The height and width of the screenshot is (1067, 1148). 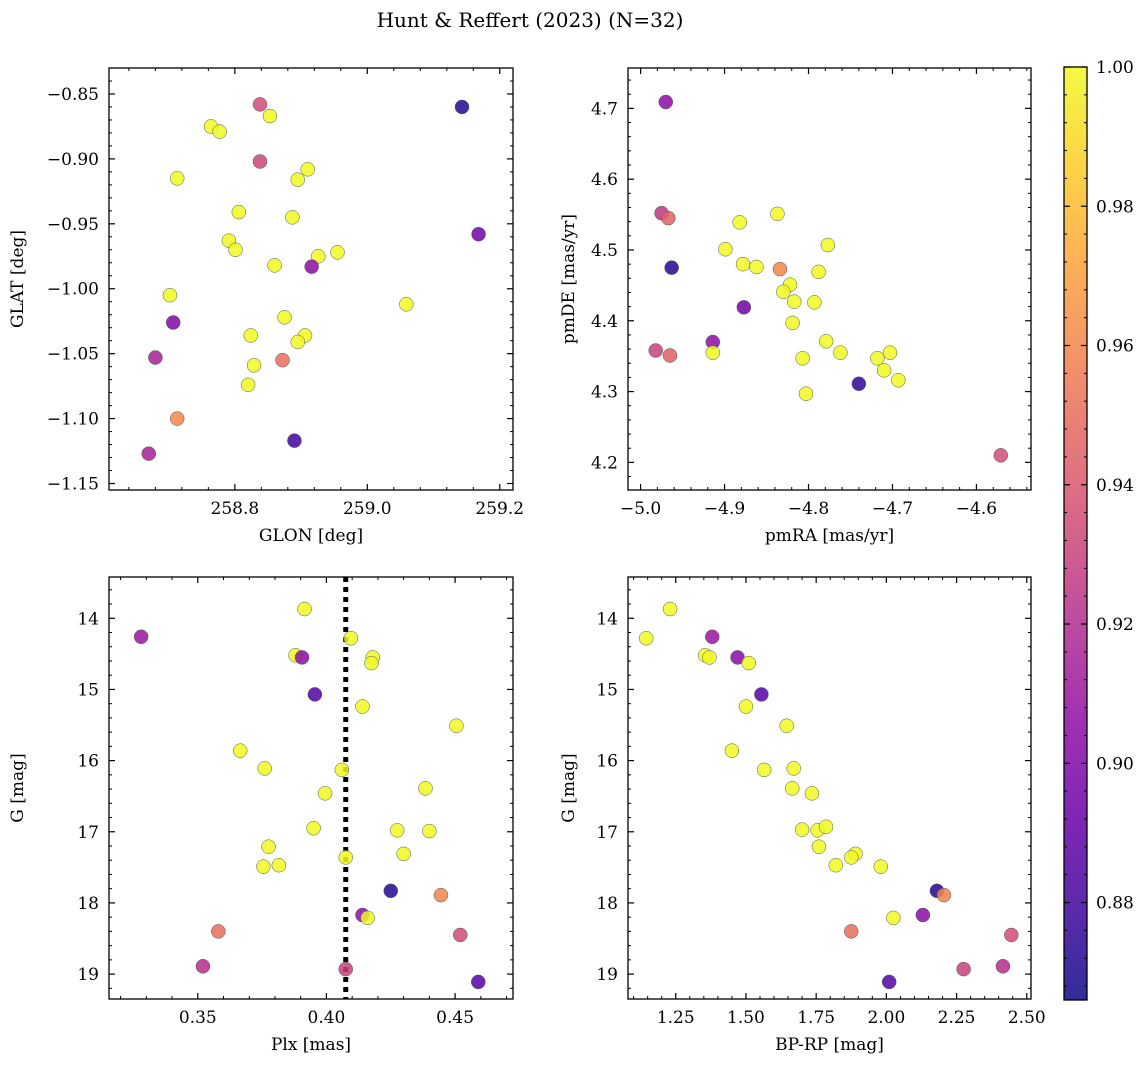 I want to click on y-tick-label: −1.15, so click(x=73, y=485).